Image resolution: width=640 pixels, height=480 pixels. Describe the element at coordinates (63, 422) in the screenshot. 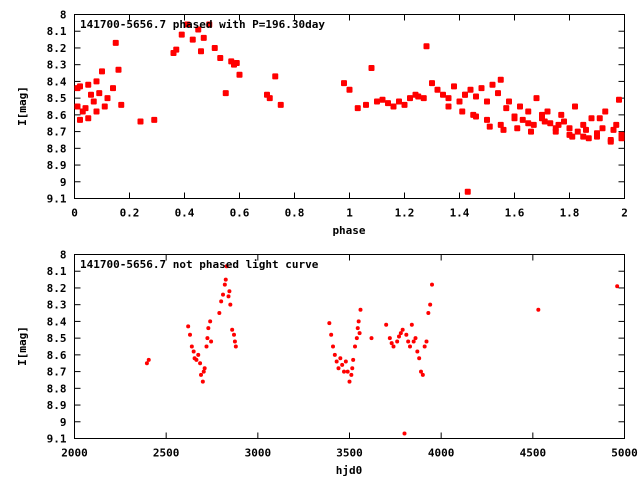

I see `y-tick-label: 9` at that location.